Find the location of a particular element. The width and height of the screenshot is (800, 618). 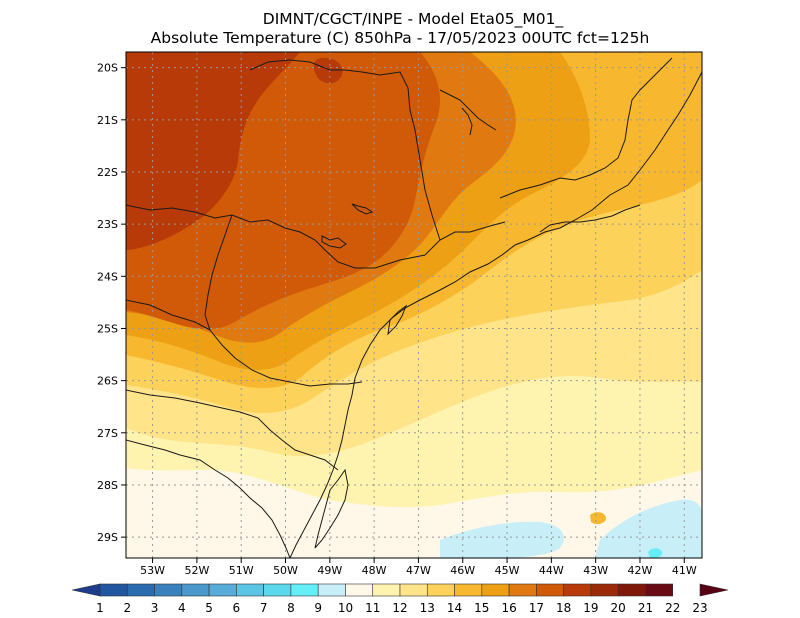

colorbar-label: 2 is located at coordinates (127, 608).